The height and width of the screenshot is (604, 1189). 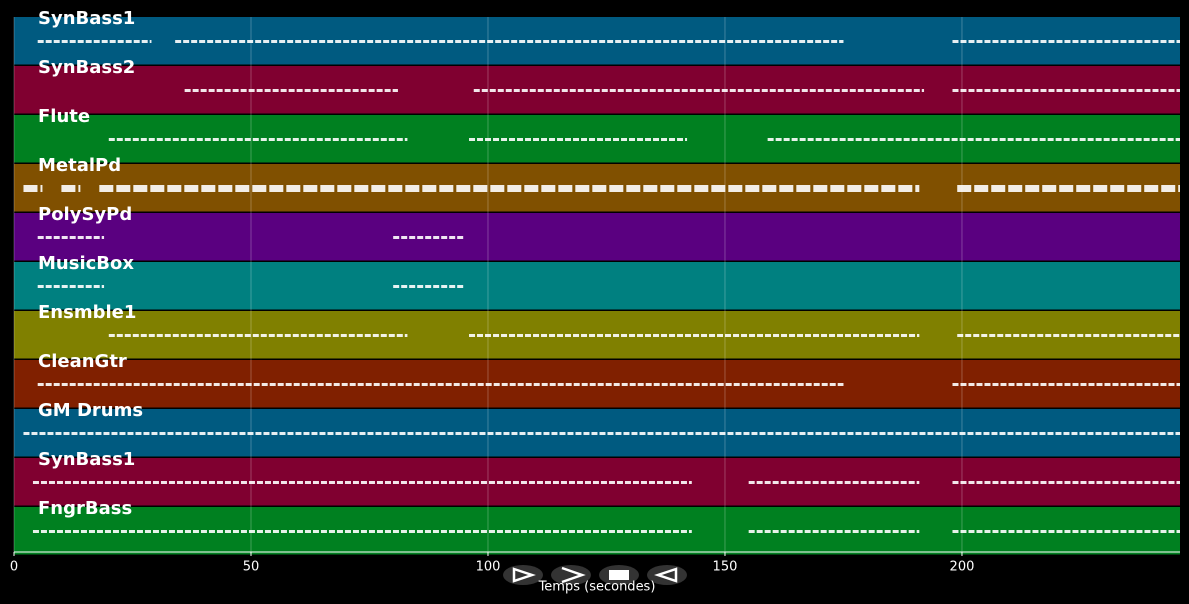 What do you see at coordinates (619, 575) in the screenshot?
I see `stop-button` at bounding box center [619, 575].